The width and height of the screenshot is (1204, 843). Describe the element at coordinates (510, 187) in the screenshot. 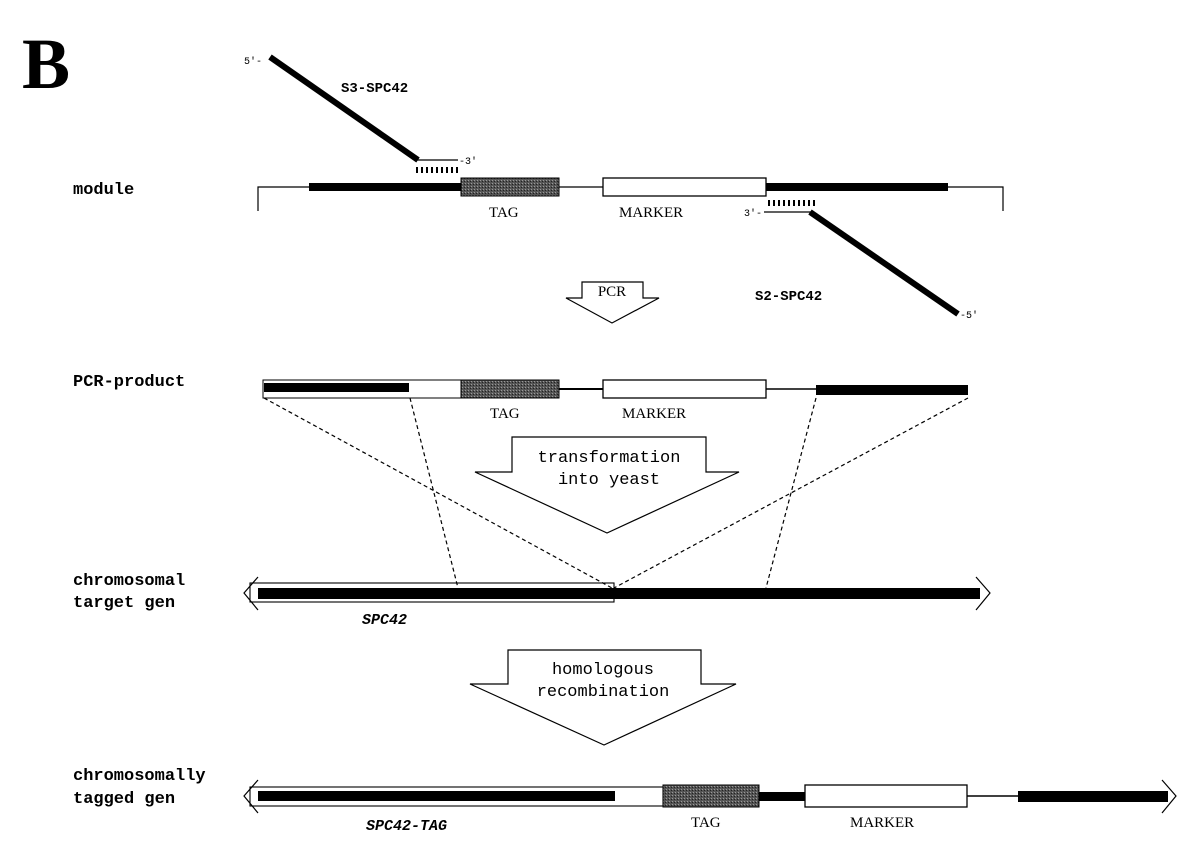

I see `module-tag-box` at that location.